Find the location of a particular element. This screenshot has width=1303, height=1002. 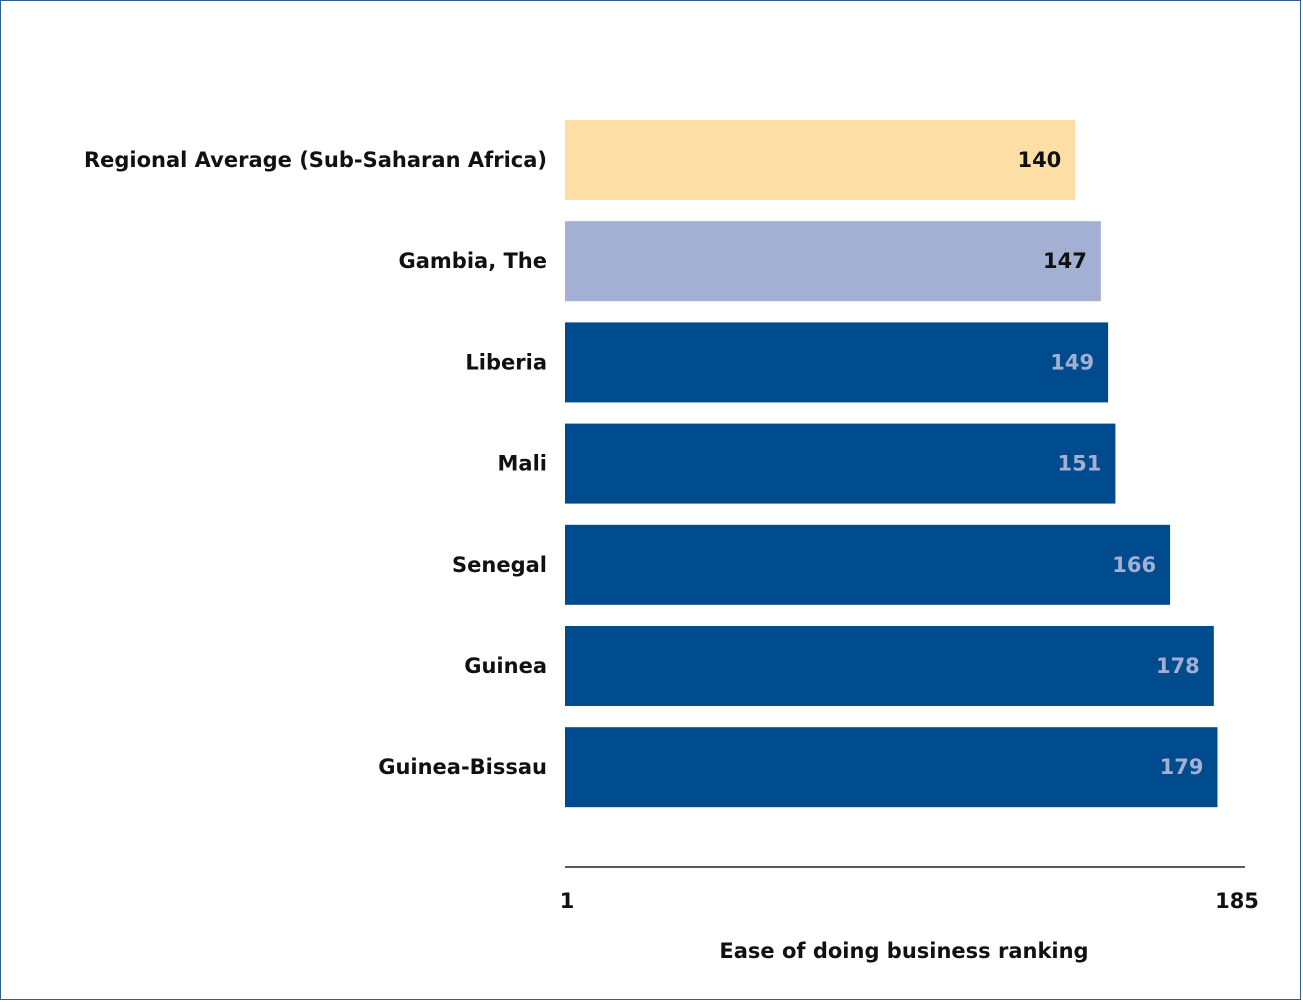

value-label-mali: 151 is located at coordinates (1080, 464).